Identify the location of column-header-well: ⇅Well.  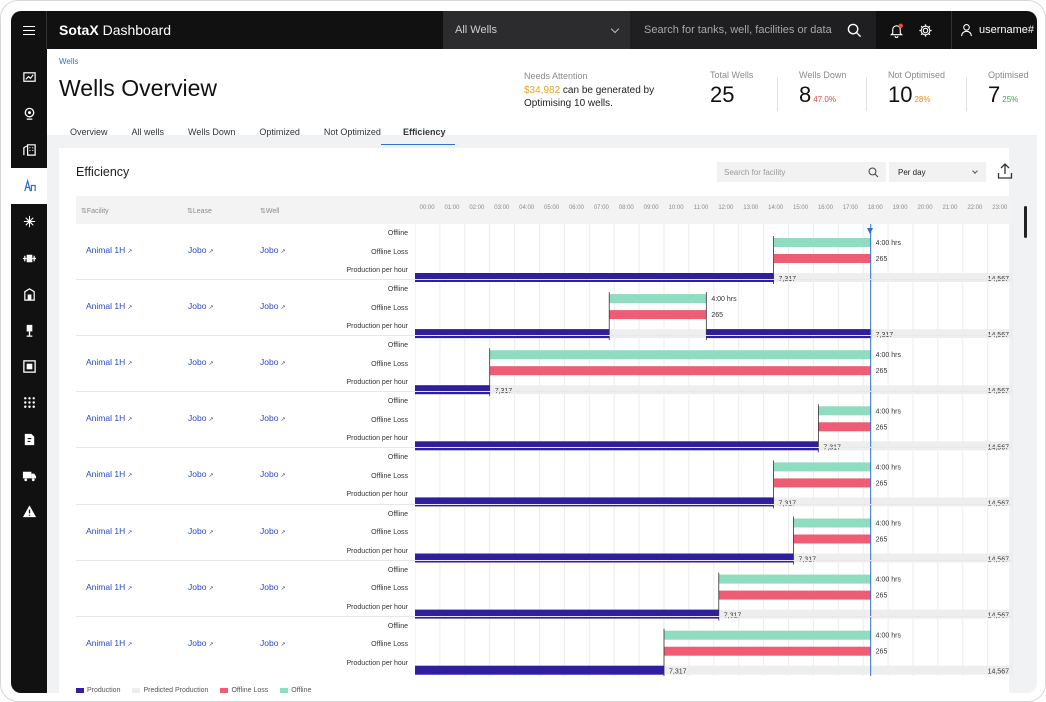
(269, 211).